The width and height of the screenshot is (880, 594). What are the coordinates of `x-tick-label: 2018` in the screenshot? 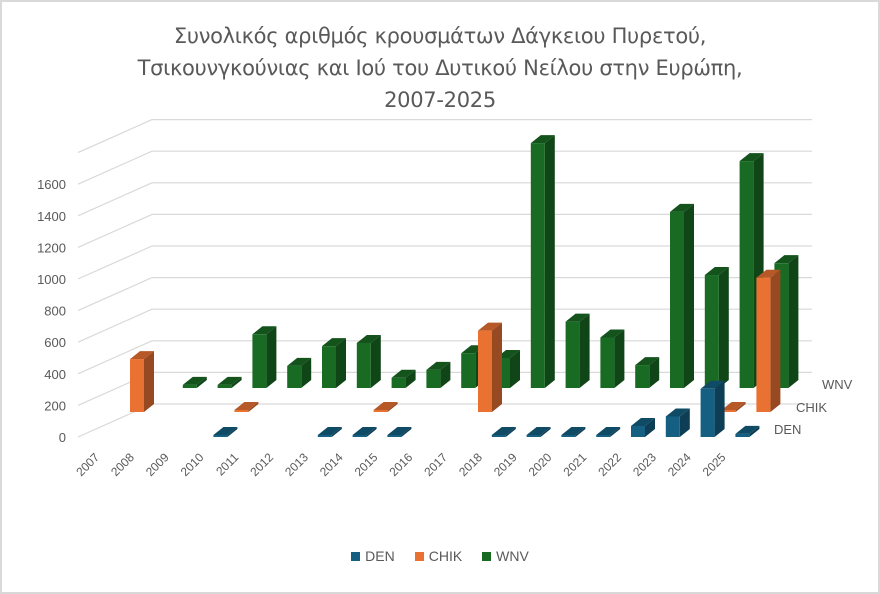 It's located at (470, 464).